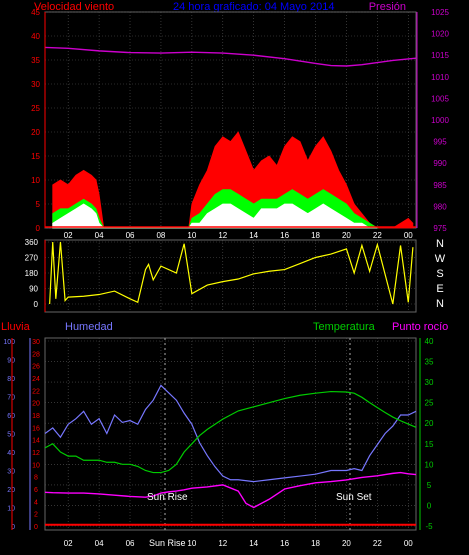 The width and height of the screenshot is (469, 555). What do you see at coordinates (344, 327) in the screenshot?
I see `temperature-label: Temperatura` at bounding box center [344, 327].